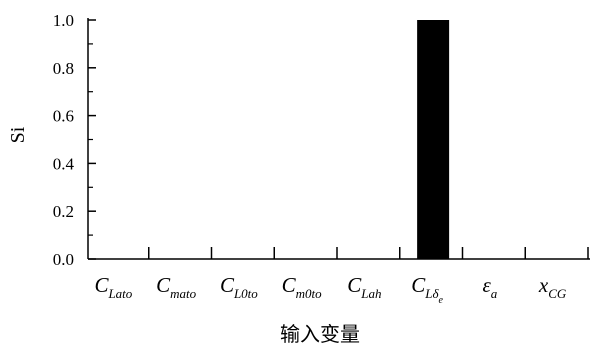  I want to click on y-tick-label: 0.4, so click(64, 163).